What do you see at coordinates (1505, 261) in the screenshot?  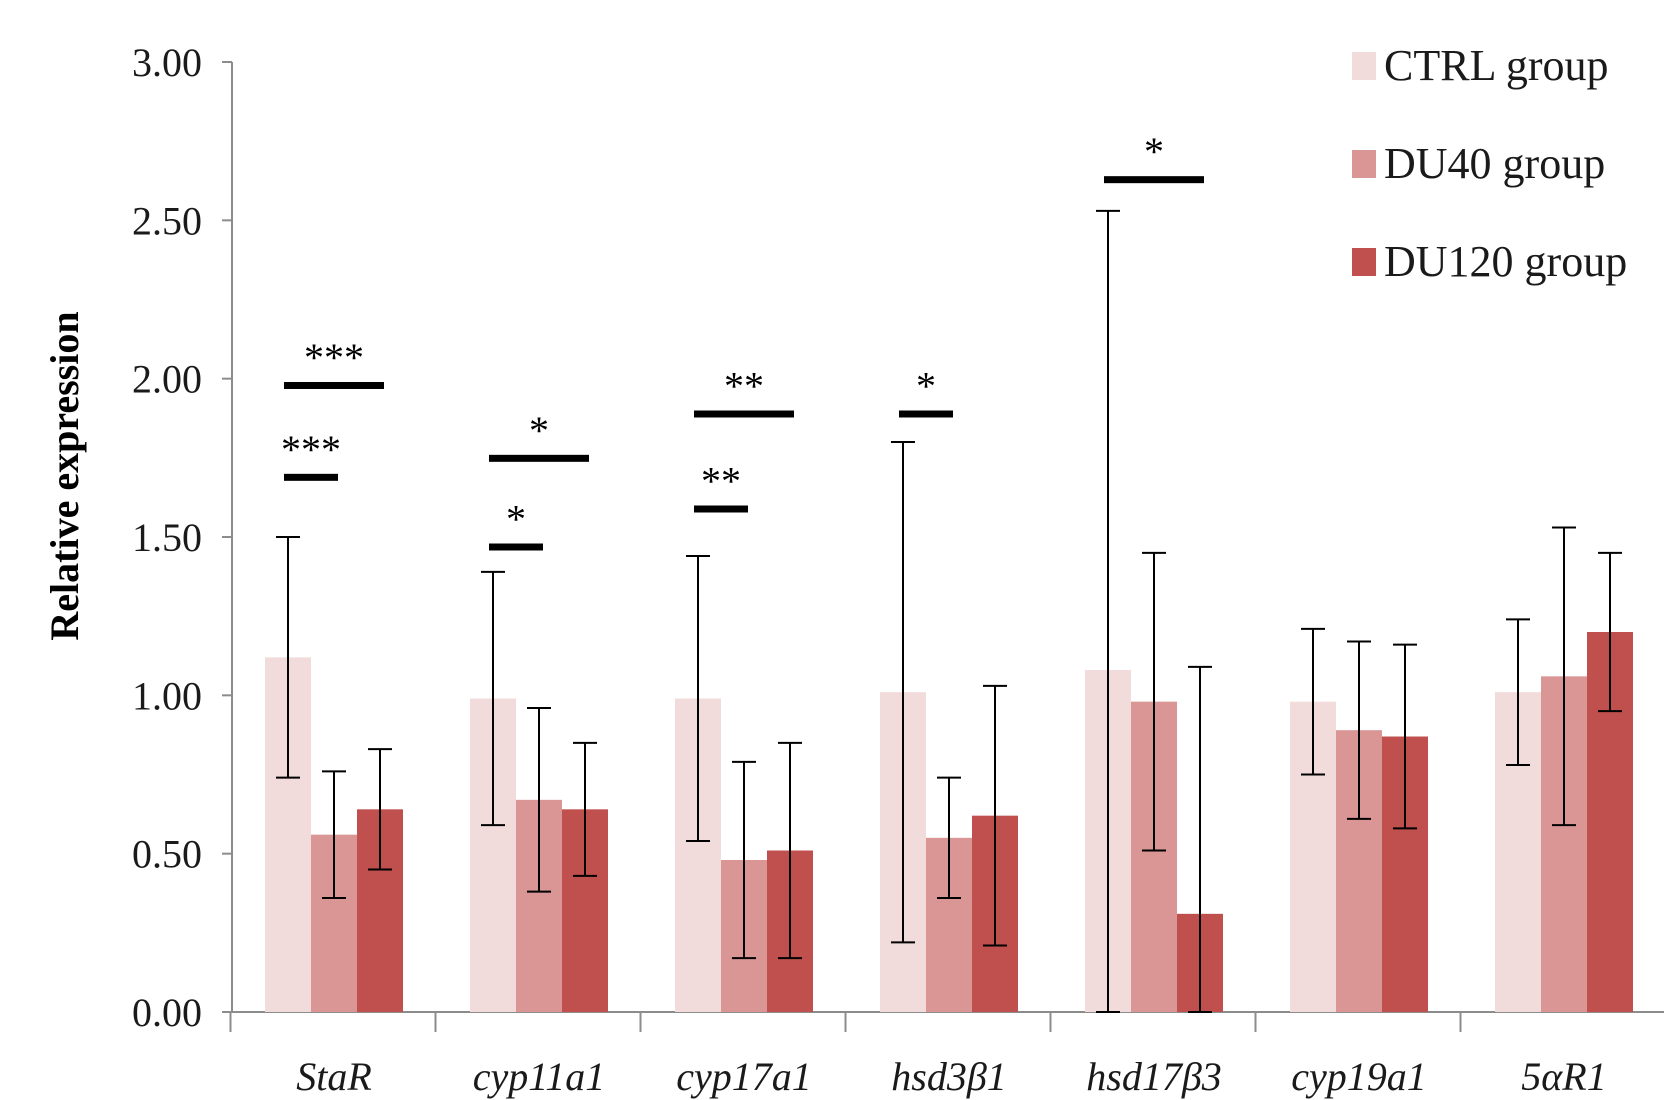 I see `legend-label: DU120 group` at bounding box center [1505, 261].